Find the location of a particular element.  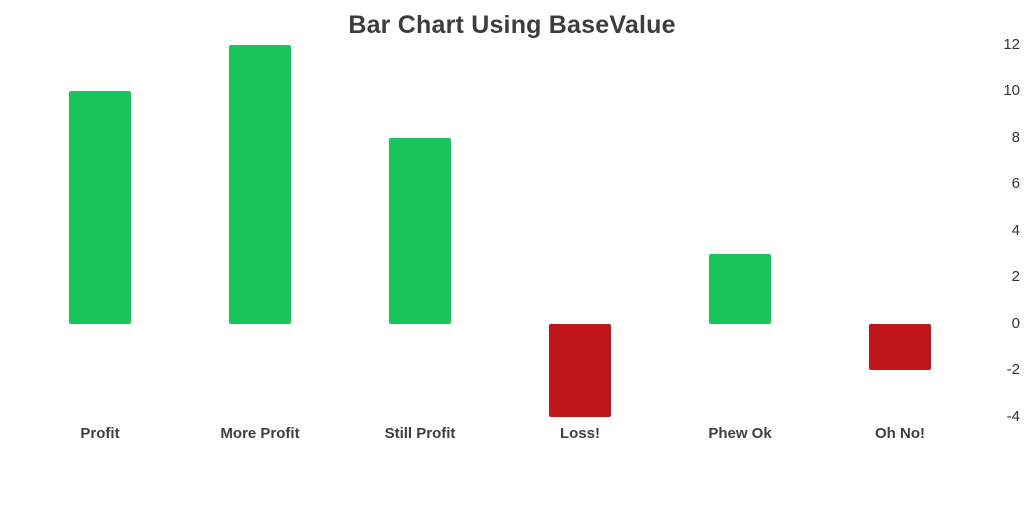

x-axis-label-loss: Loss! is located at coordinates (579, 433).